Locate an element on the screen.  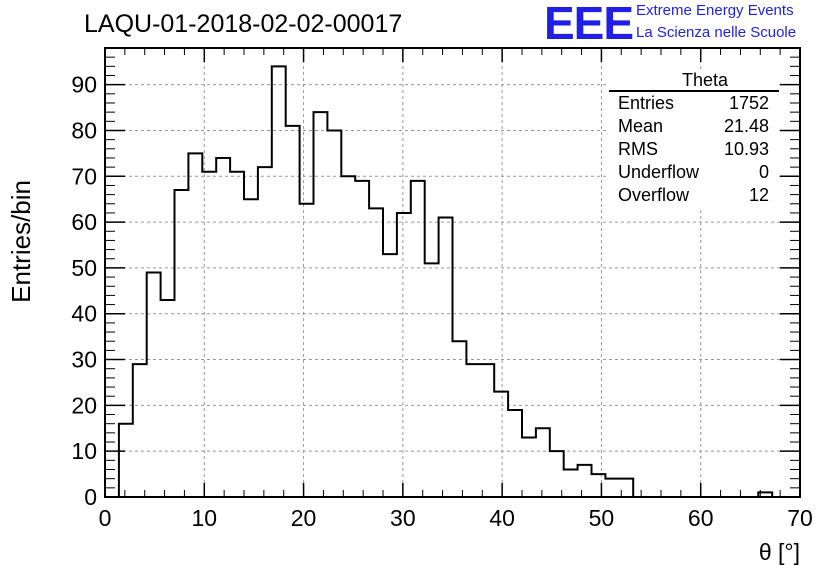
stats-row-underflow: Underflow 0 is located at coordinates (694, 172).